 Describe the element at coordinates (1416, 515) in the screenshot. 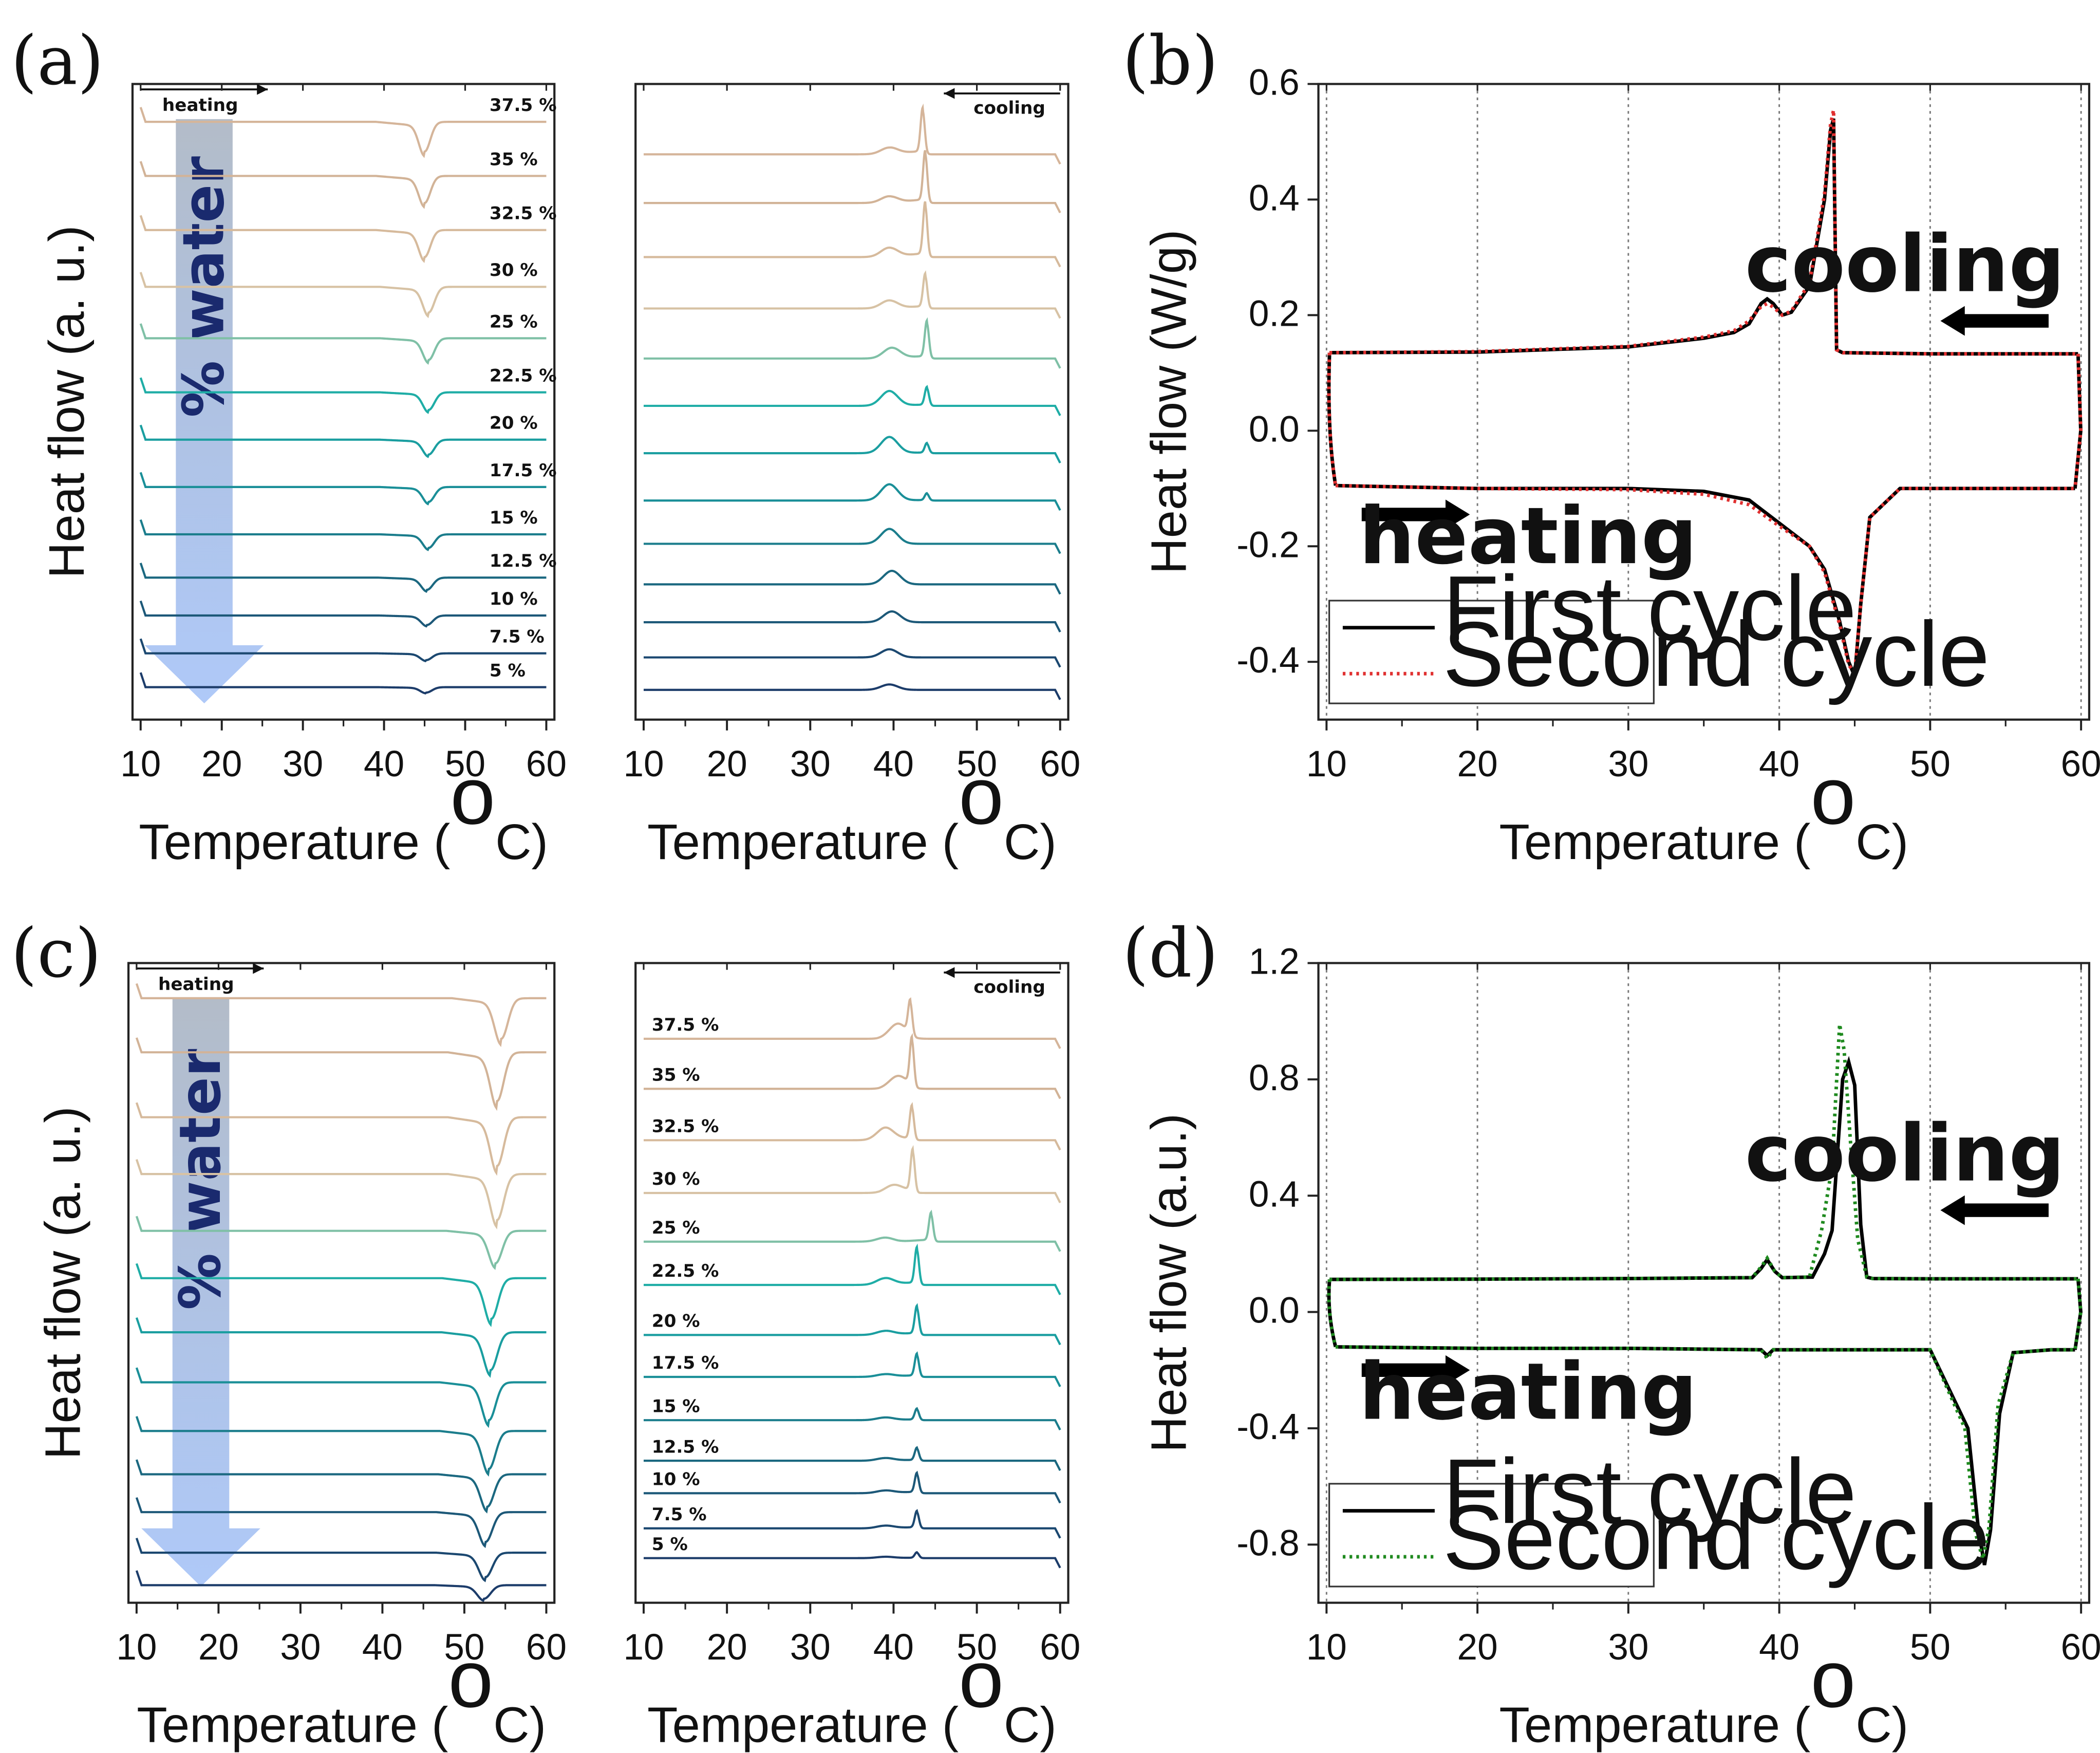

I see `heating-arrow-icon` at that location.